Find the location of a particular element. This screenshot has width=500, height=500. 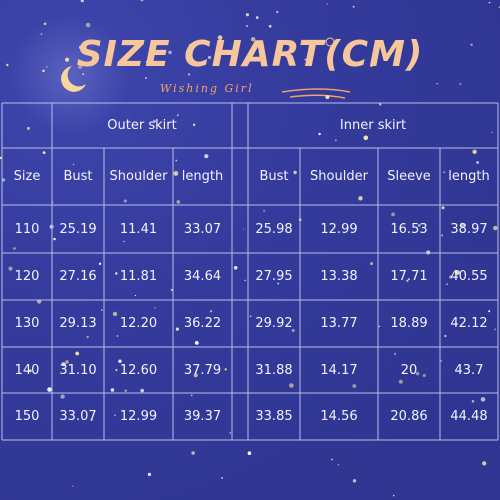

table-cell: 120 is located at coordinates (27, 276).